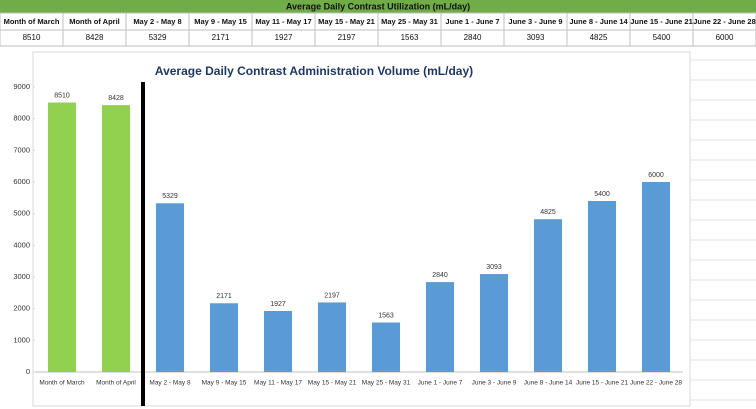 This screenshot has height=409, width=756. Describe the element at coordinates (661, 21) in the screenshot. I see `table-header: June 15 - June 21` at that location.